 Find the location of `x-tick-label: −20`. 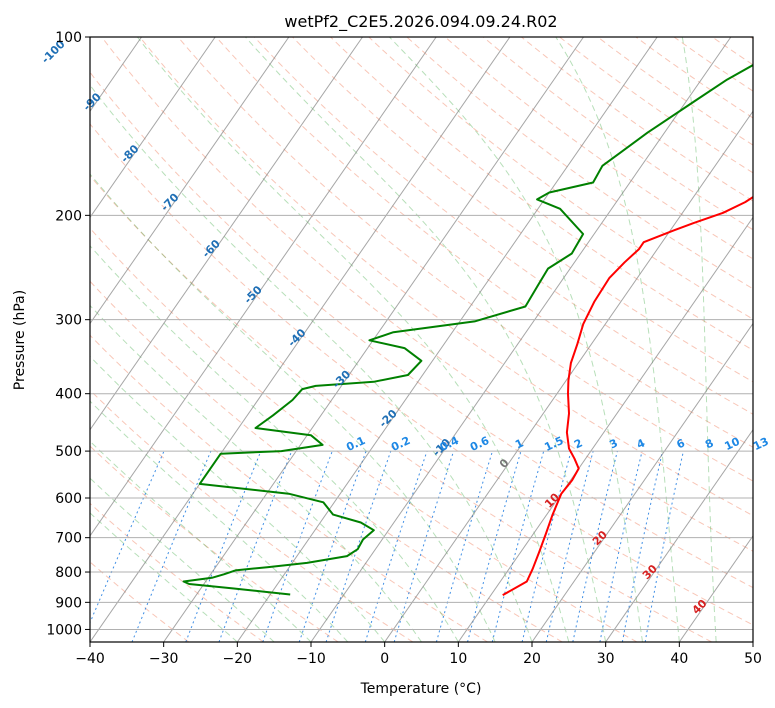

x-tick-label: −20 is located at coordinates (238, 659).